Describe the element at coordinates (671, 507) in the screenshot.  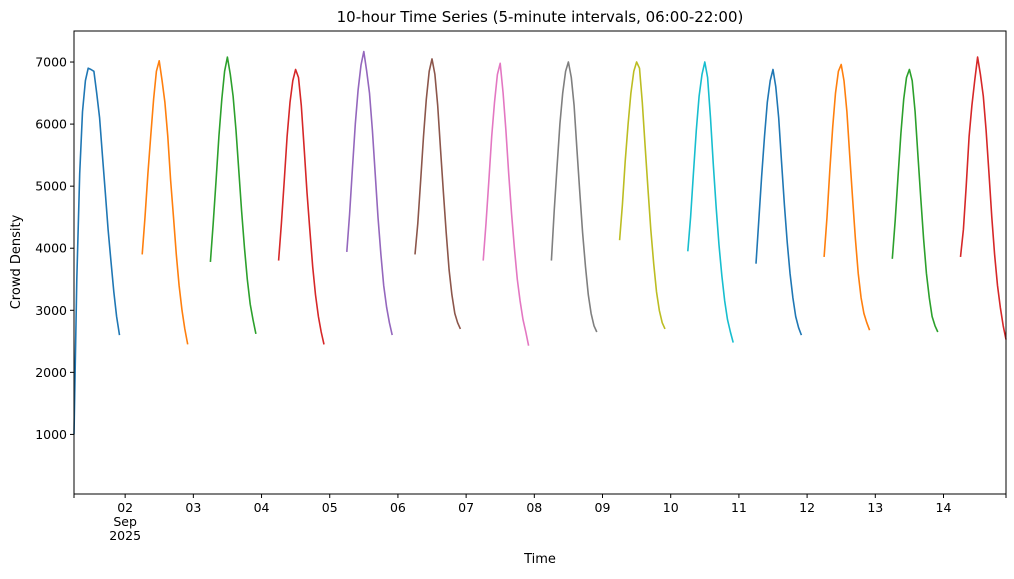
I see `x-tick-label: 10` at that location.